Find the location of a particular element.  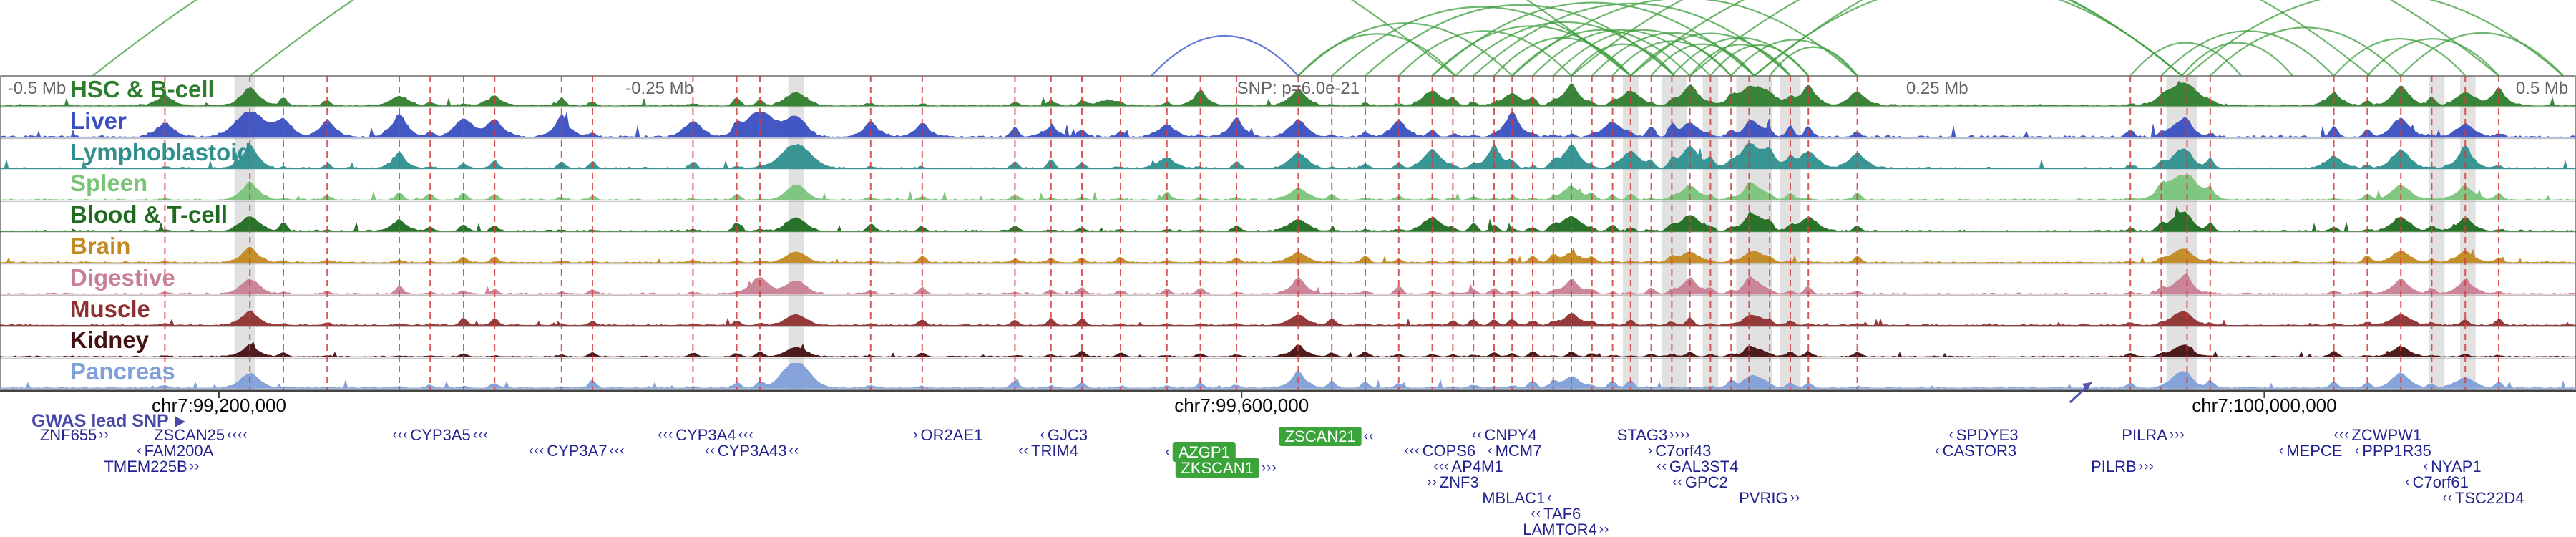

gene-label: GAL3ST4 is located at coordinates (1704, 466).